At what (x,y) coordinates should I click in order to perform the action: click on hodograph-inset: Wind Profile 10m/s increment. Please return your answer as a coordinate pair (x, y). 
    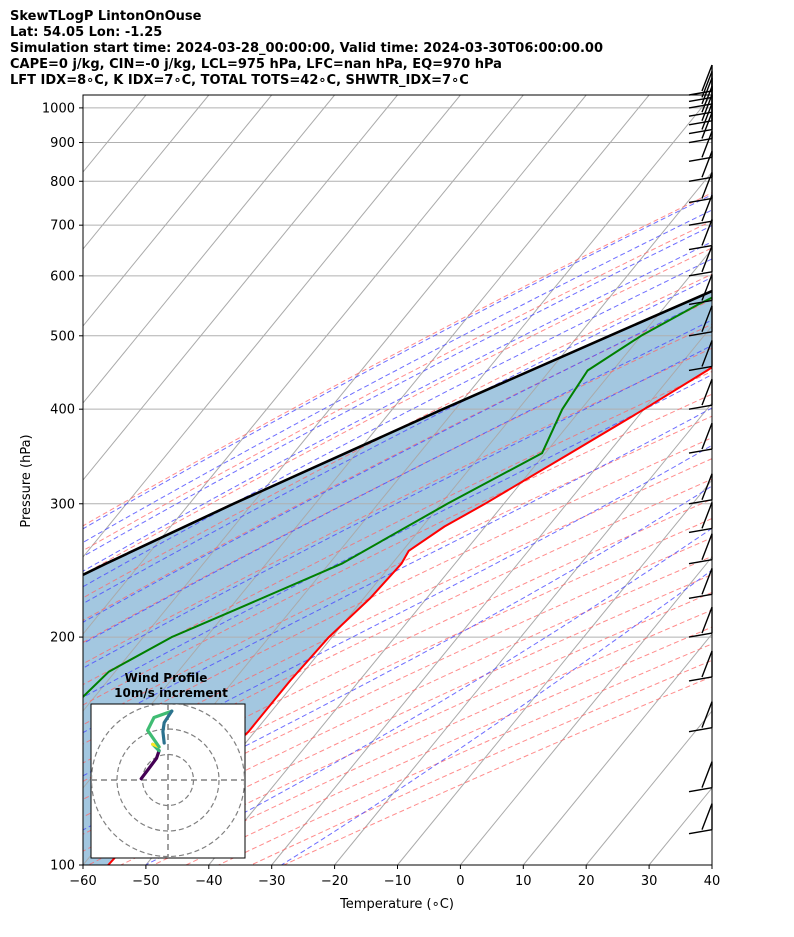
    Looking at the image, I should click on (168, 765).